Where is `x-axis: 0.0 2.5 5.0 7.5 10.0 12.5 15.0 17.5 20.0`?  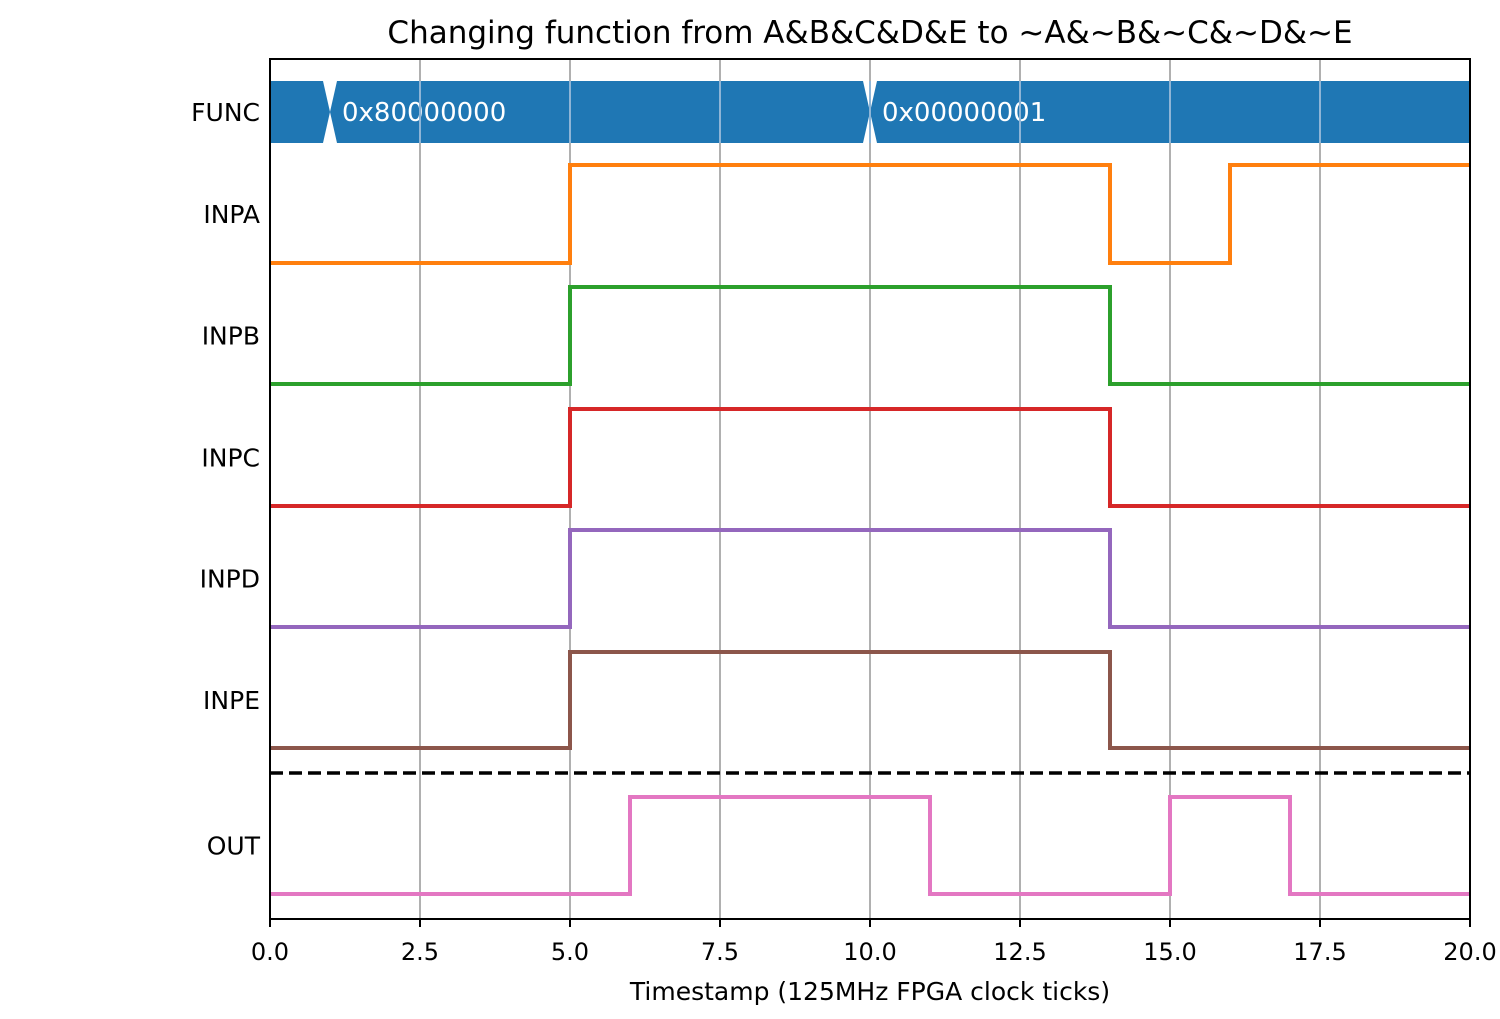 x-axis: 0.0 2.5 5.0 7.5 10.0 12.5 15.0 17.5 20.0 is located at coordinates (874, 942).